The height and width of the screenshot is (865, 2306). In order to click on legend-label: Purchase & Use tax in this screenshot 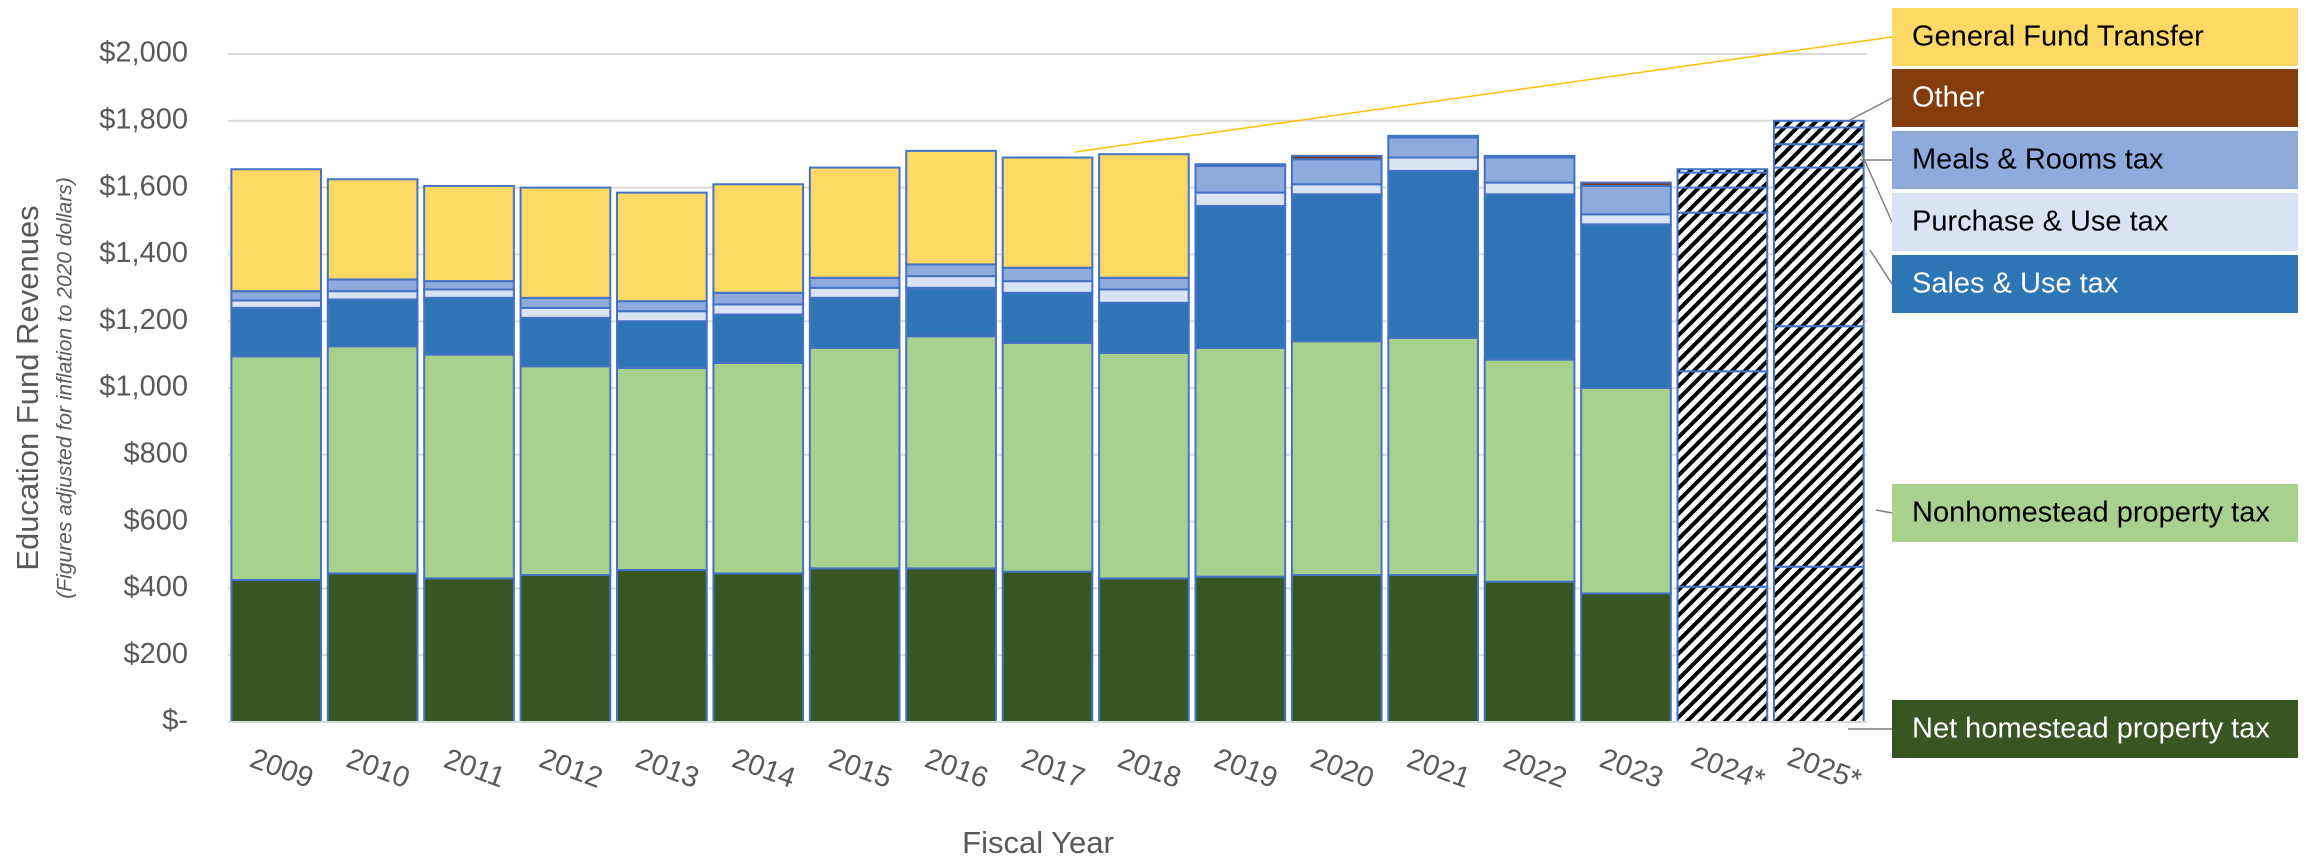, I will do `click(2040, 222)`.